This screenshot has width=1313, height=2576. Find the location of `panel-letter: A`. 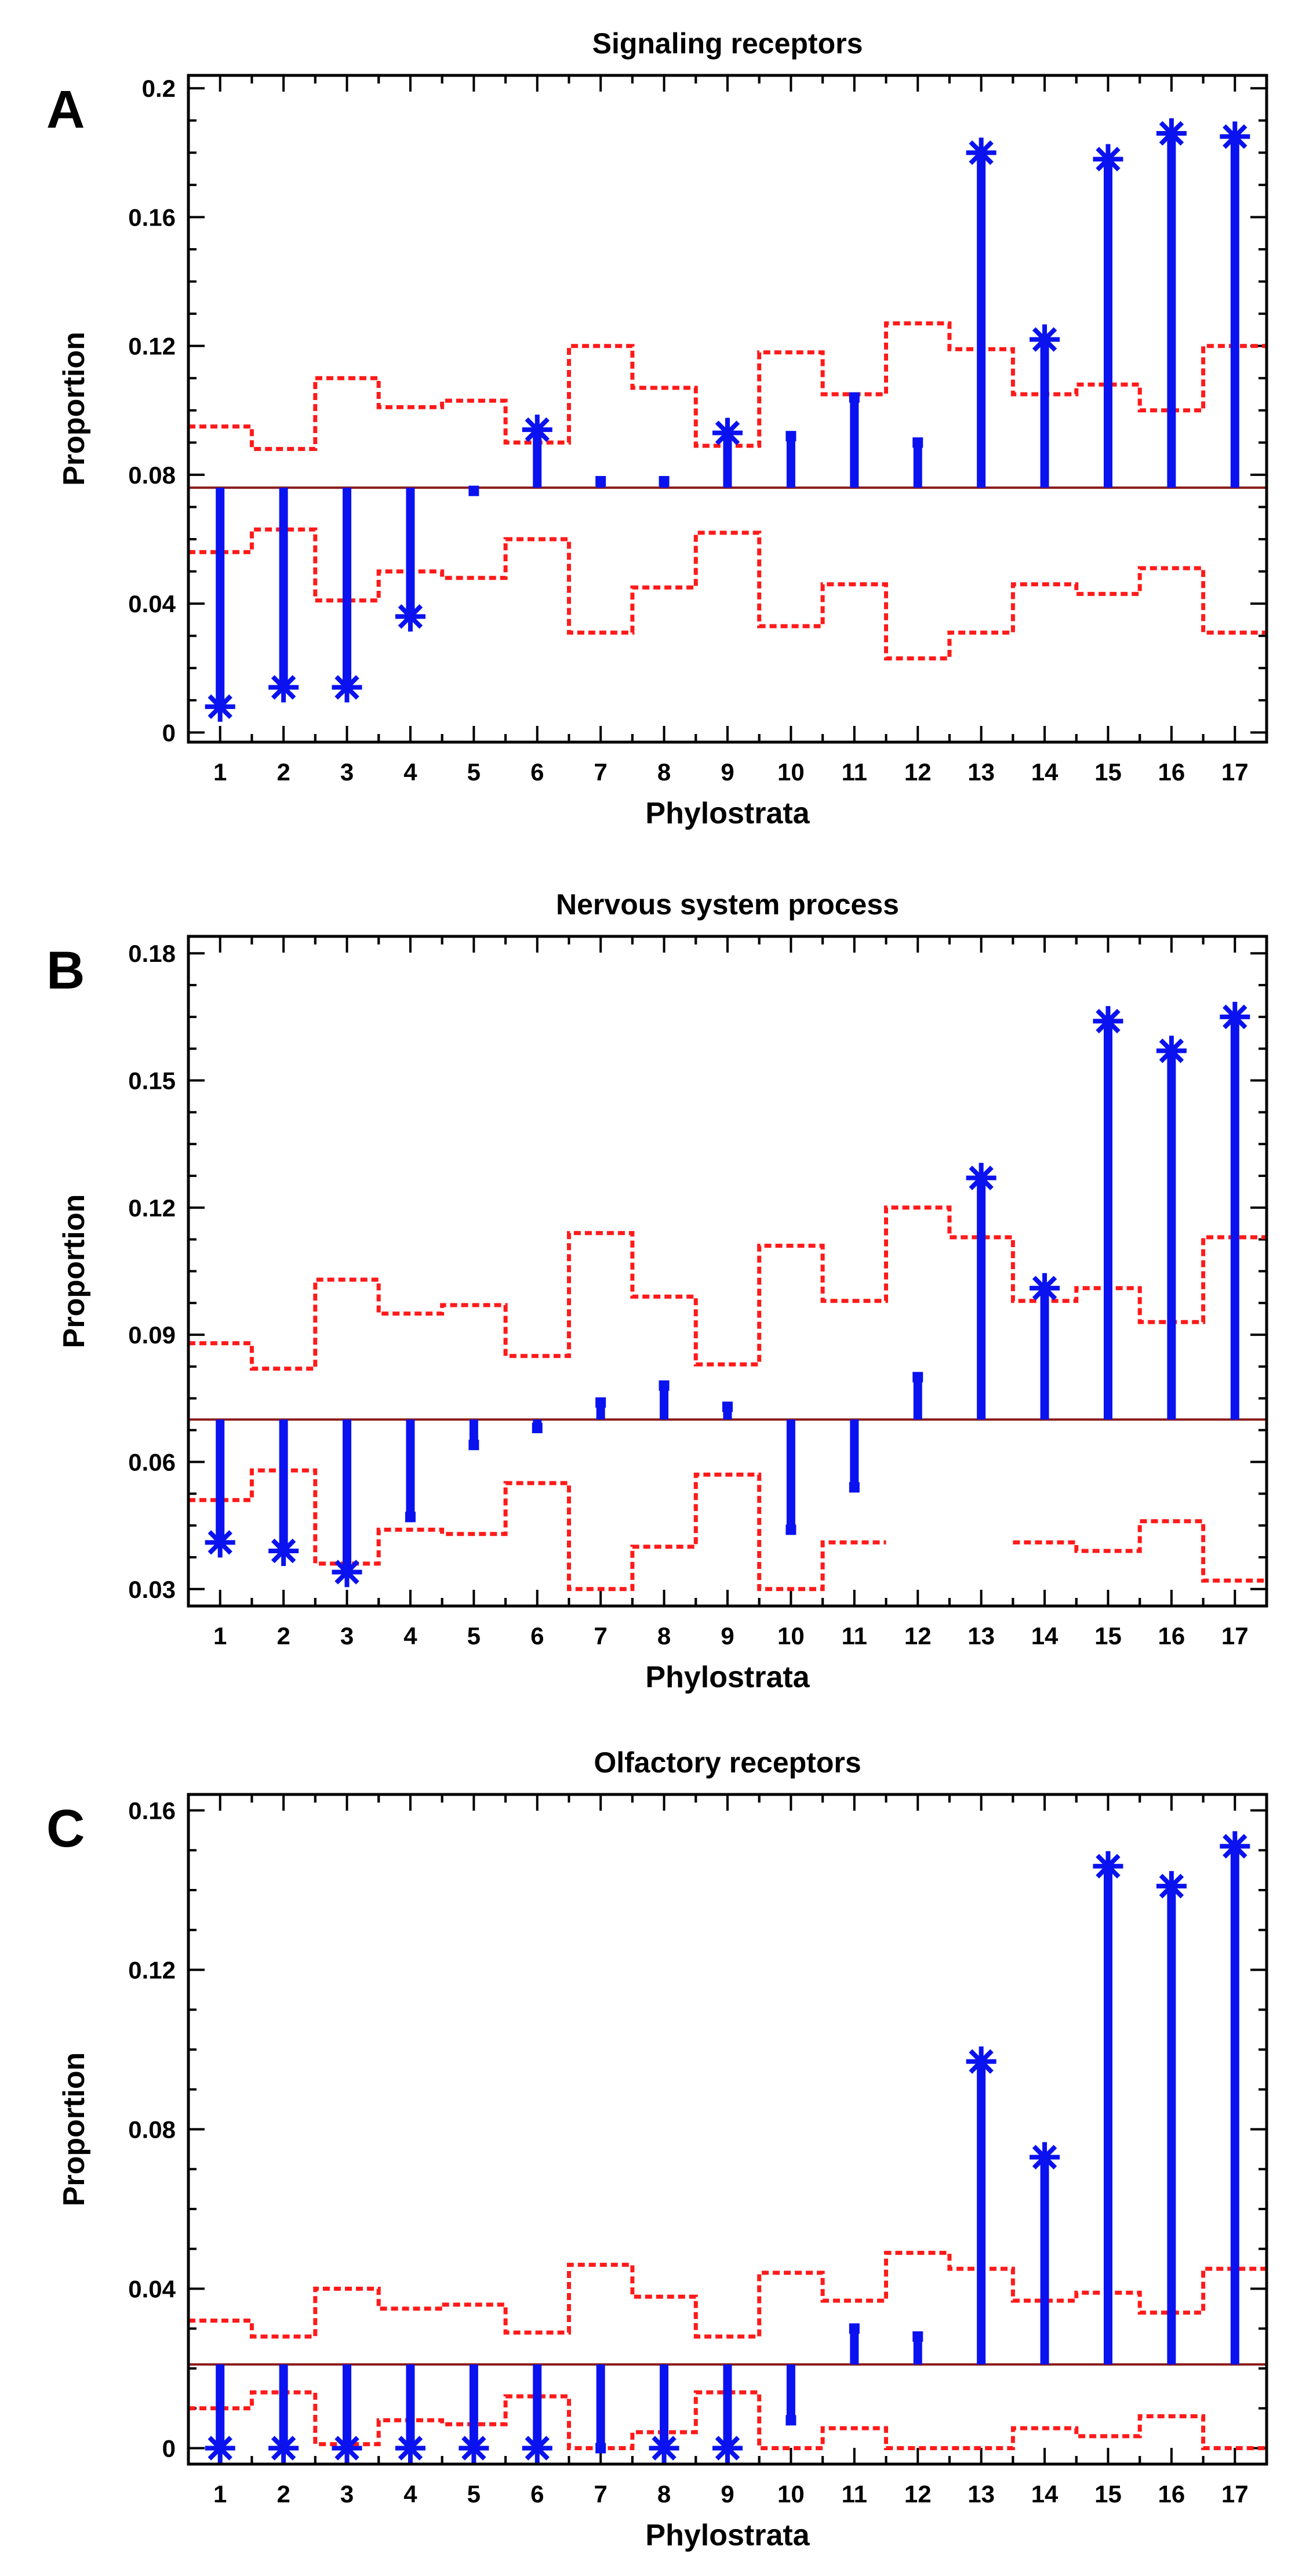

panel-letter: A is located at coordinates (66, 109).